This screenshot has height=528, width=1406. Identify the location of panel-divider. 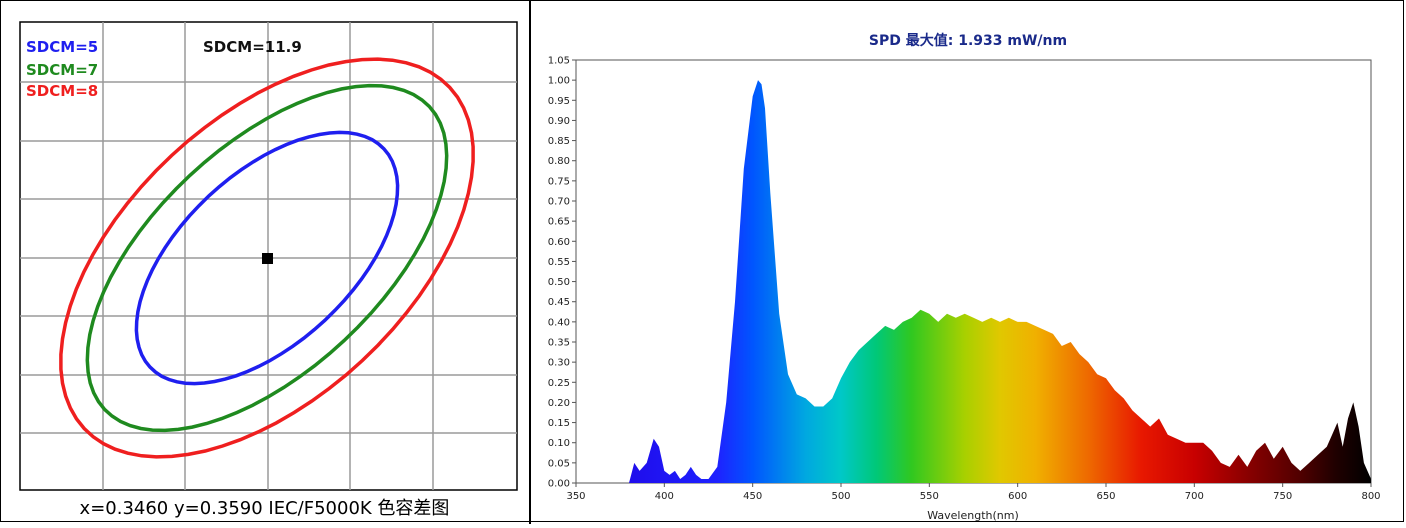
(530, 262).